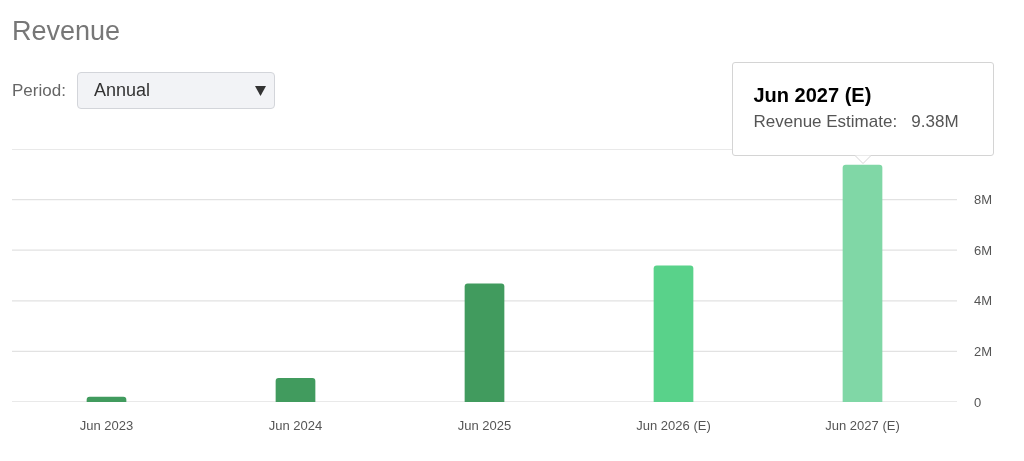  Describe the element at coordinates (862, 425) in the screenshot. I see `x-tick-label: Jun 2027 (E)` at that location.